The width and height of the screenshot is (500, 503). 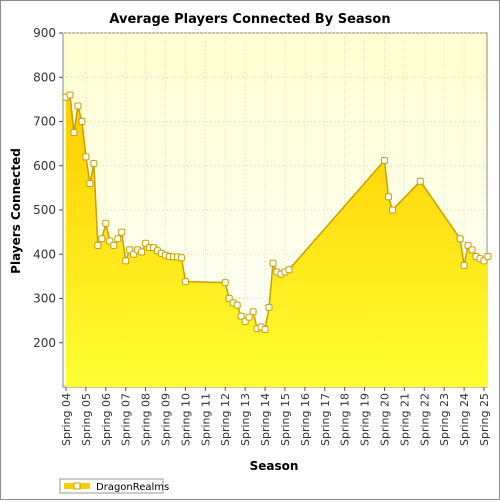 What do you see at coordinates (274, 466) in the screenshot?
I see `x-axis-label: Season` at bounding box center [274, 466].